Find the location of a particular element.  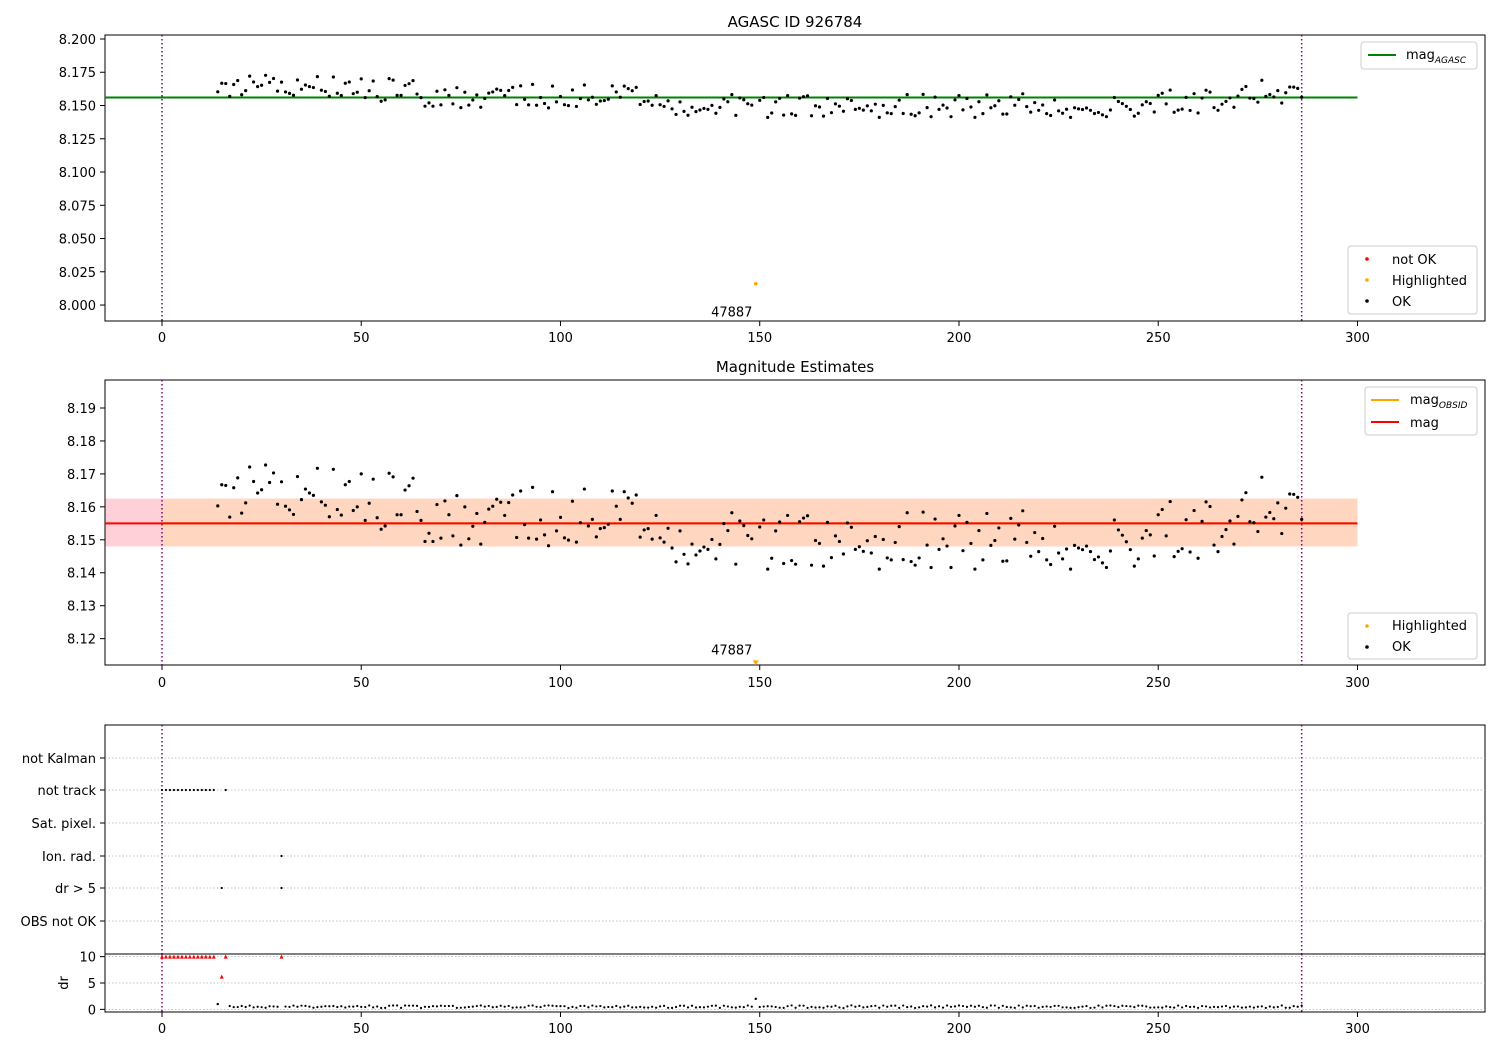

flag-point is located at coordinates (178, 790).